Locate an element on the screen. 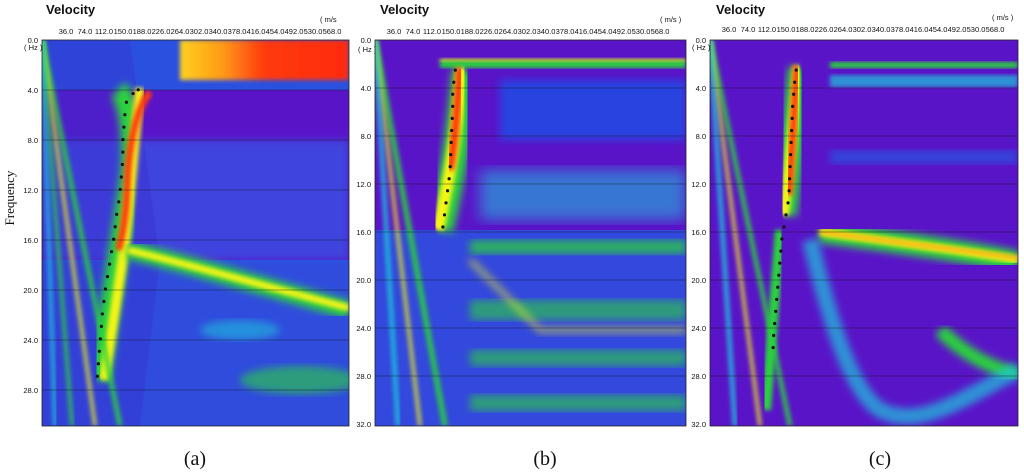 Image resolution: width=1024 pixels, height=474 pixels. panel-b-title: Velocity is located at coordinates (405, 9).